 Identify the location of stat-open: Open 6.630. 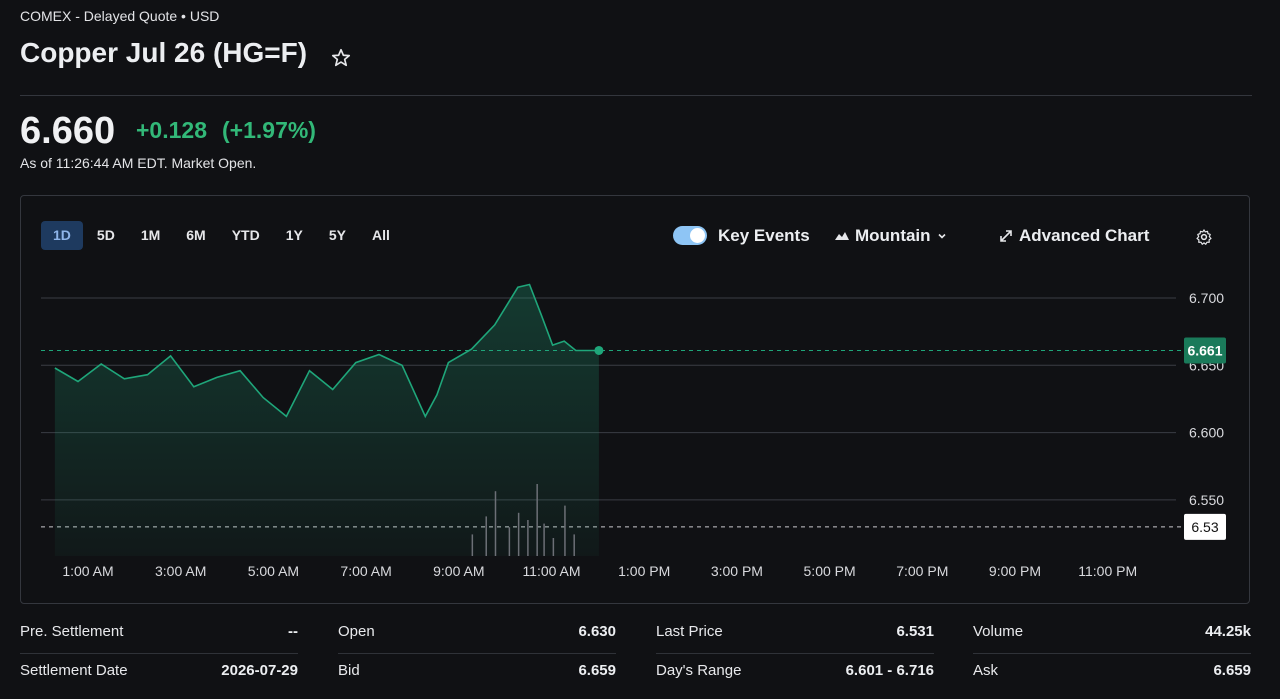
(477, 634).